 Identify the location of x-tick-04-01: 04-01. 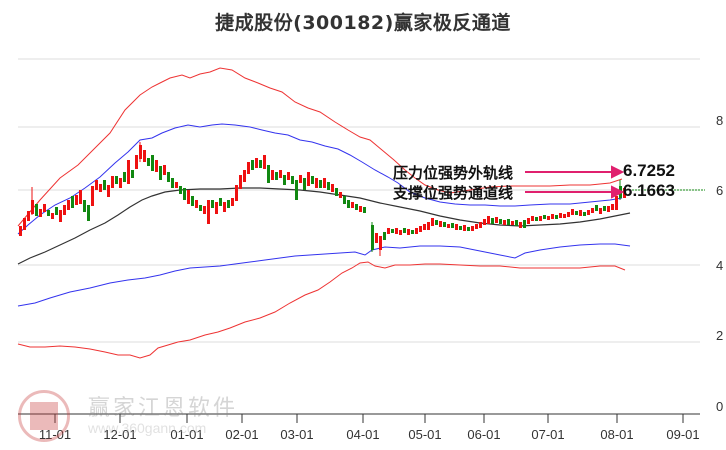
(363, 434).